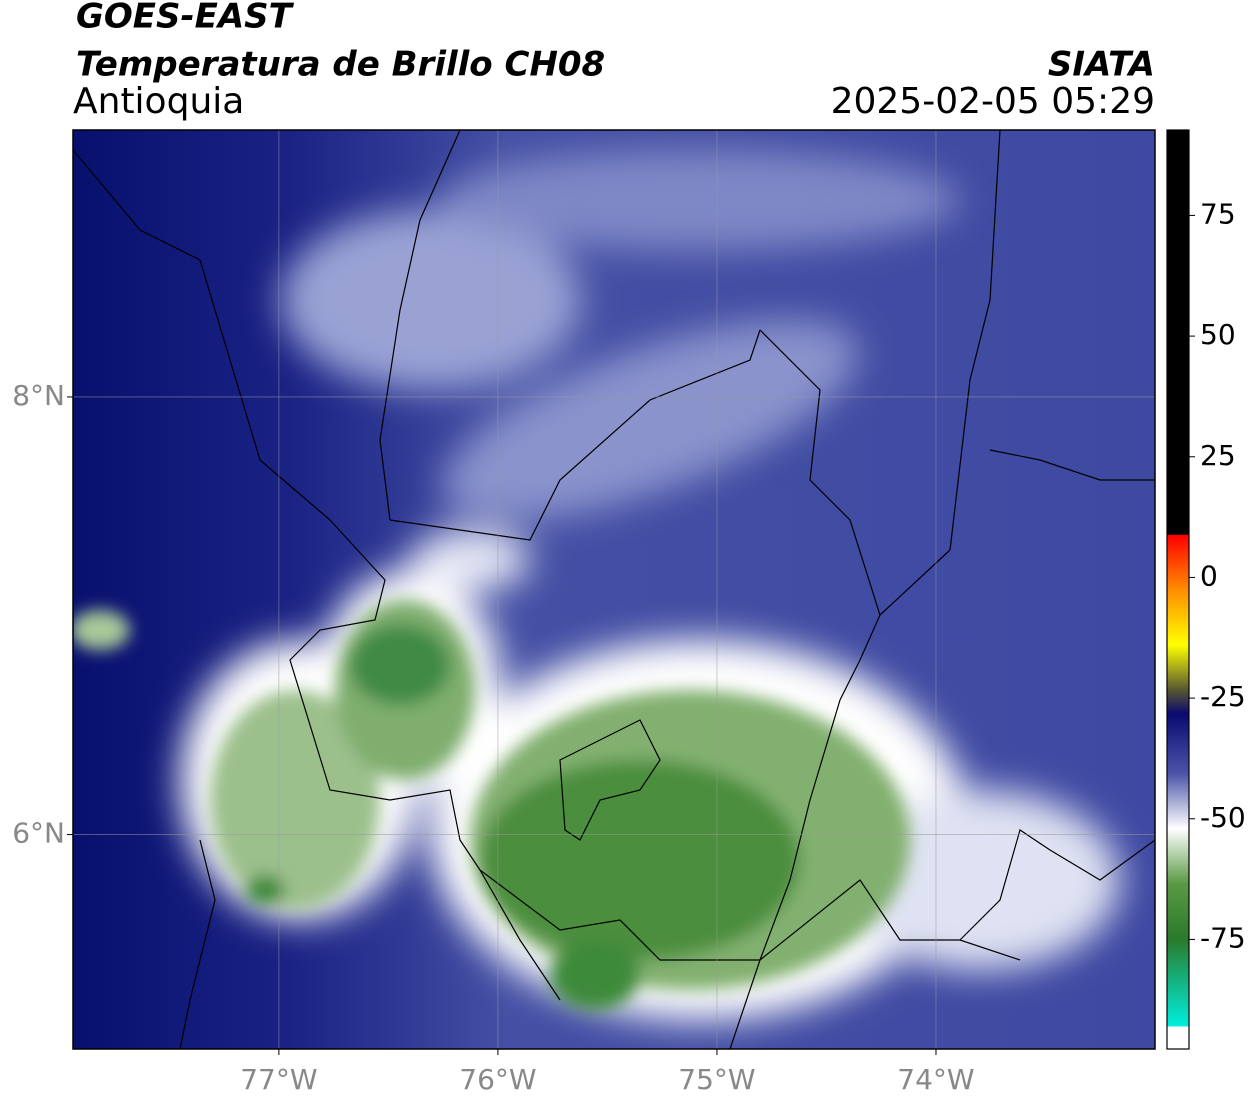 The height and width of the screenshot is (1099, 1252). I want to click on x-tick-label: 77°W, so click(278, 1079).